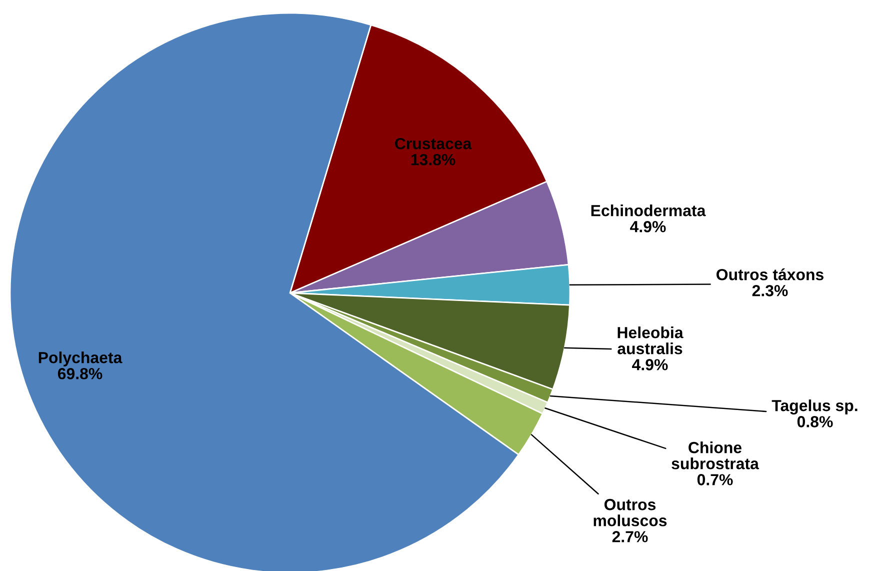 This screenshot has height=571, width=881. Describe the element at coordinates (770, 290) in the screenshot. I see `data-label: 2.3%` at that location.